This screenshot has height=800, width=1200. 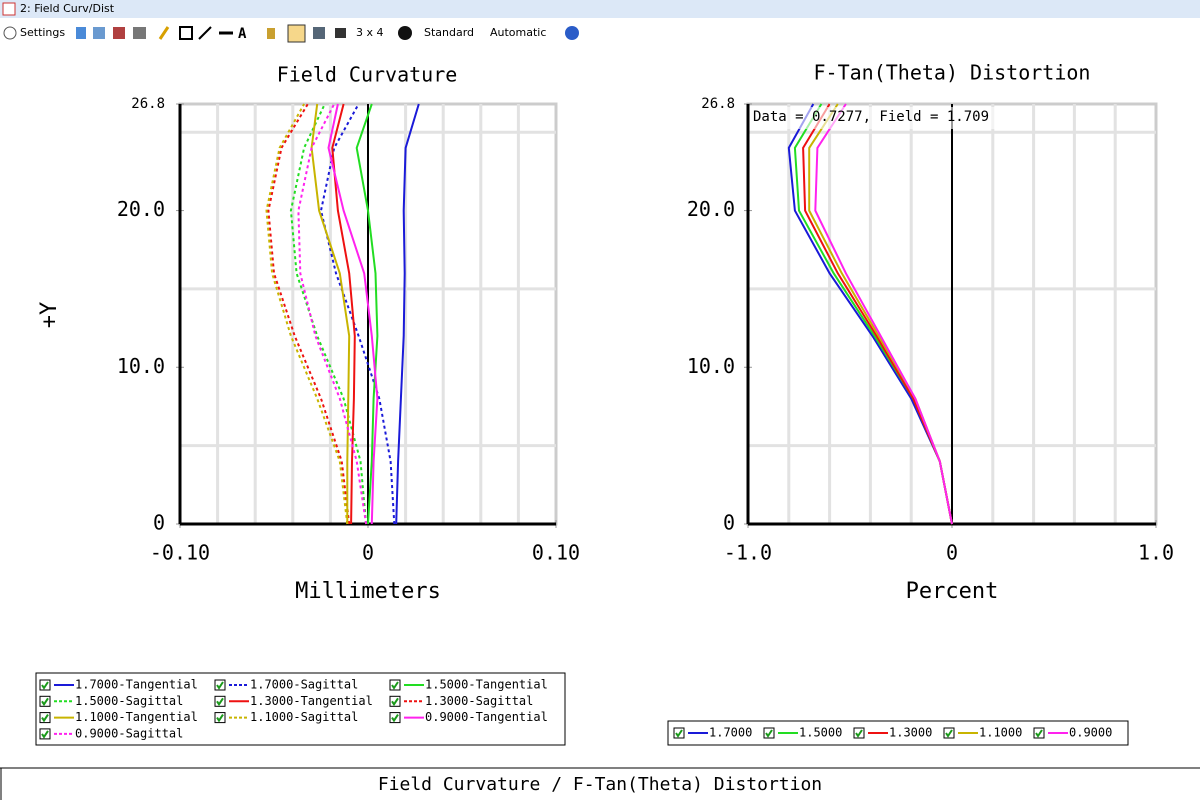 I want to click on legend-label: 1.5000-Sagittal, so click(x=129, y=701).